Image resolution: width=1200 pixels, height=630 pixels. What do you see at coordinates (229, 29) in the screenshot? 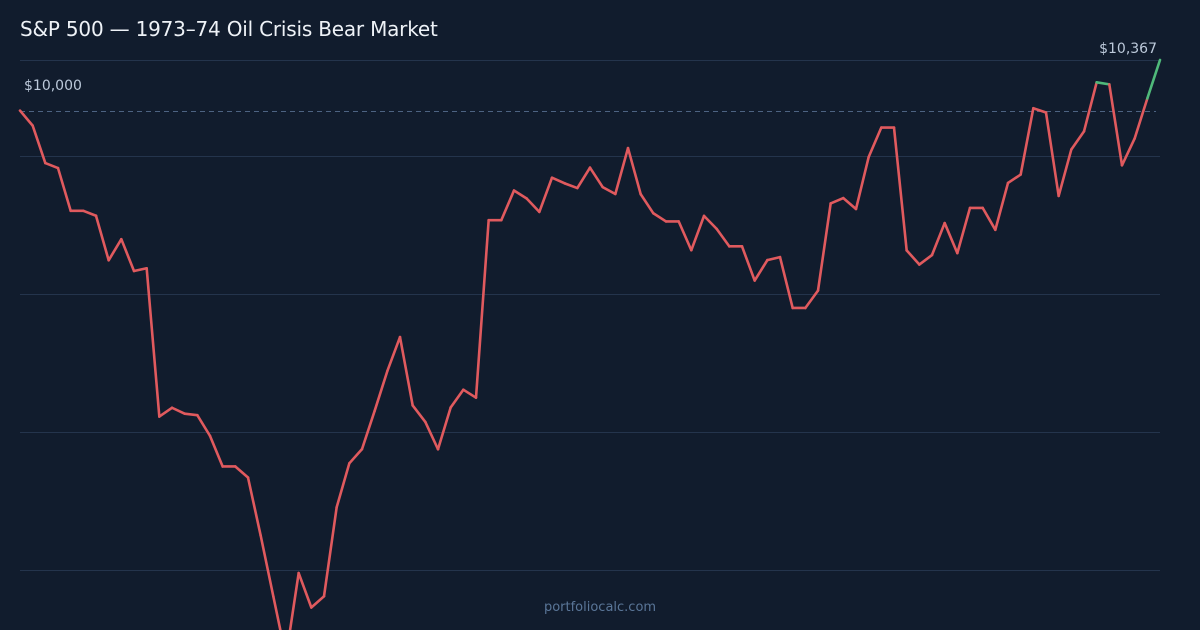
I see `chart-title: S&P 500 — 1973–74 Oil Crisis Bear Market` at bounding box center [229, 29].